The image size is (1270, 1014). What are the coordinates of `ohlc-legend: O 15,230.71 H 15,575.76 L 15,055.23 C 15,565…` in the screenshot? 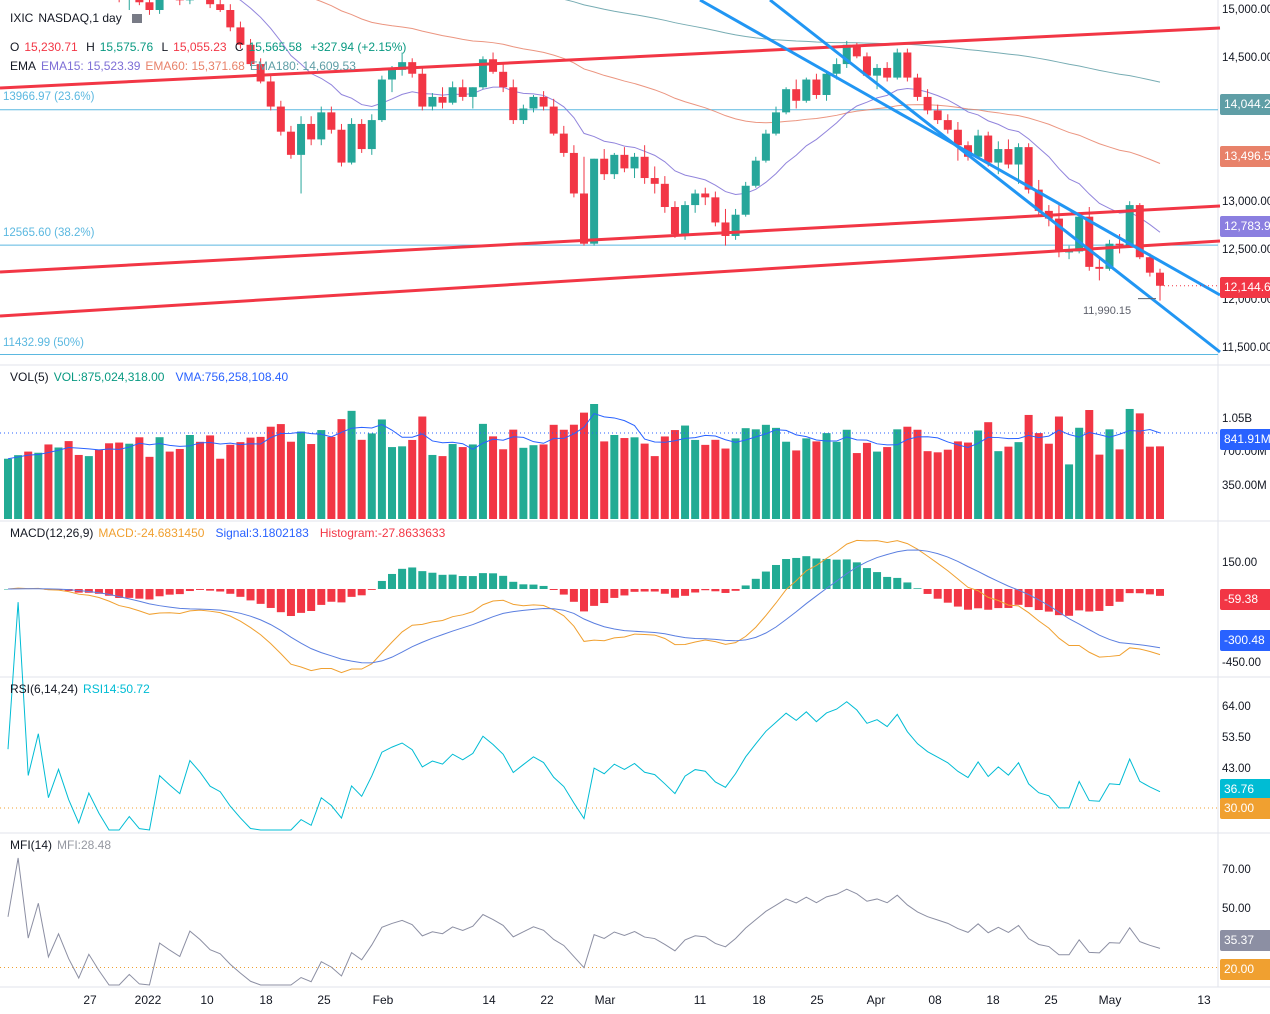 It's located at (210, 47).